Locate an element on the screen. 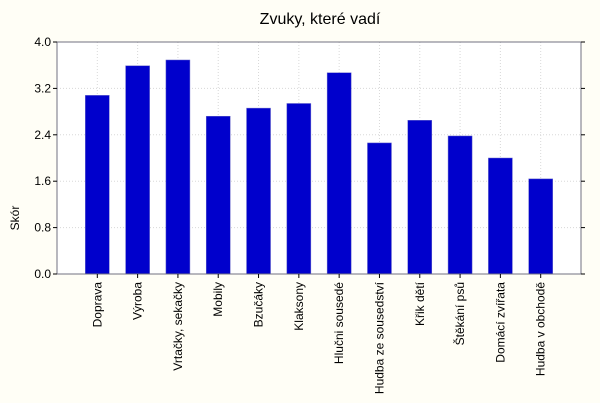  x-tick-label: Klaksony is located at coordinates (299, 306).